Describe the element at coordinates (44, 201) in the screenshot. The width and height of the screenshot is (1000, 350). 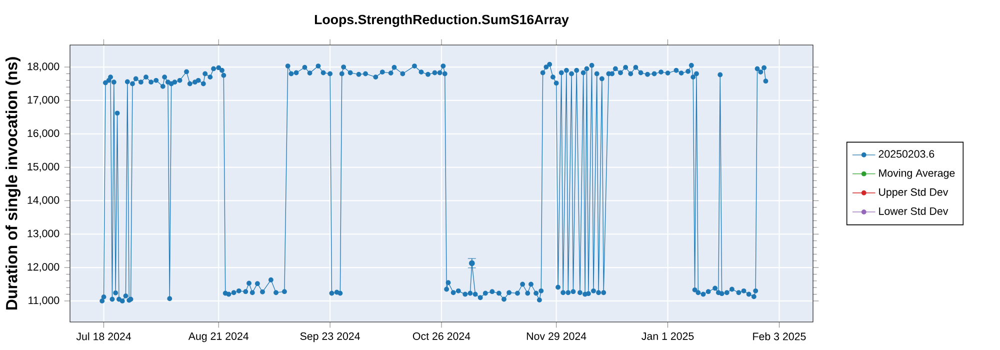
I see `y-tick-label: 14,000` at that location.